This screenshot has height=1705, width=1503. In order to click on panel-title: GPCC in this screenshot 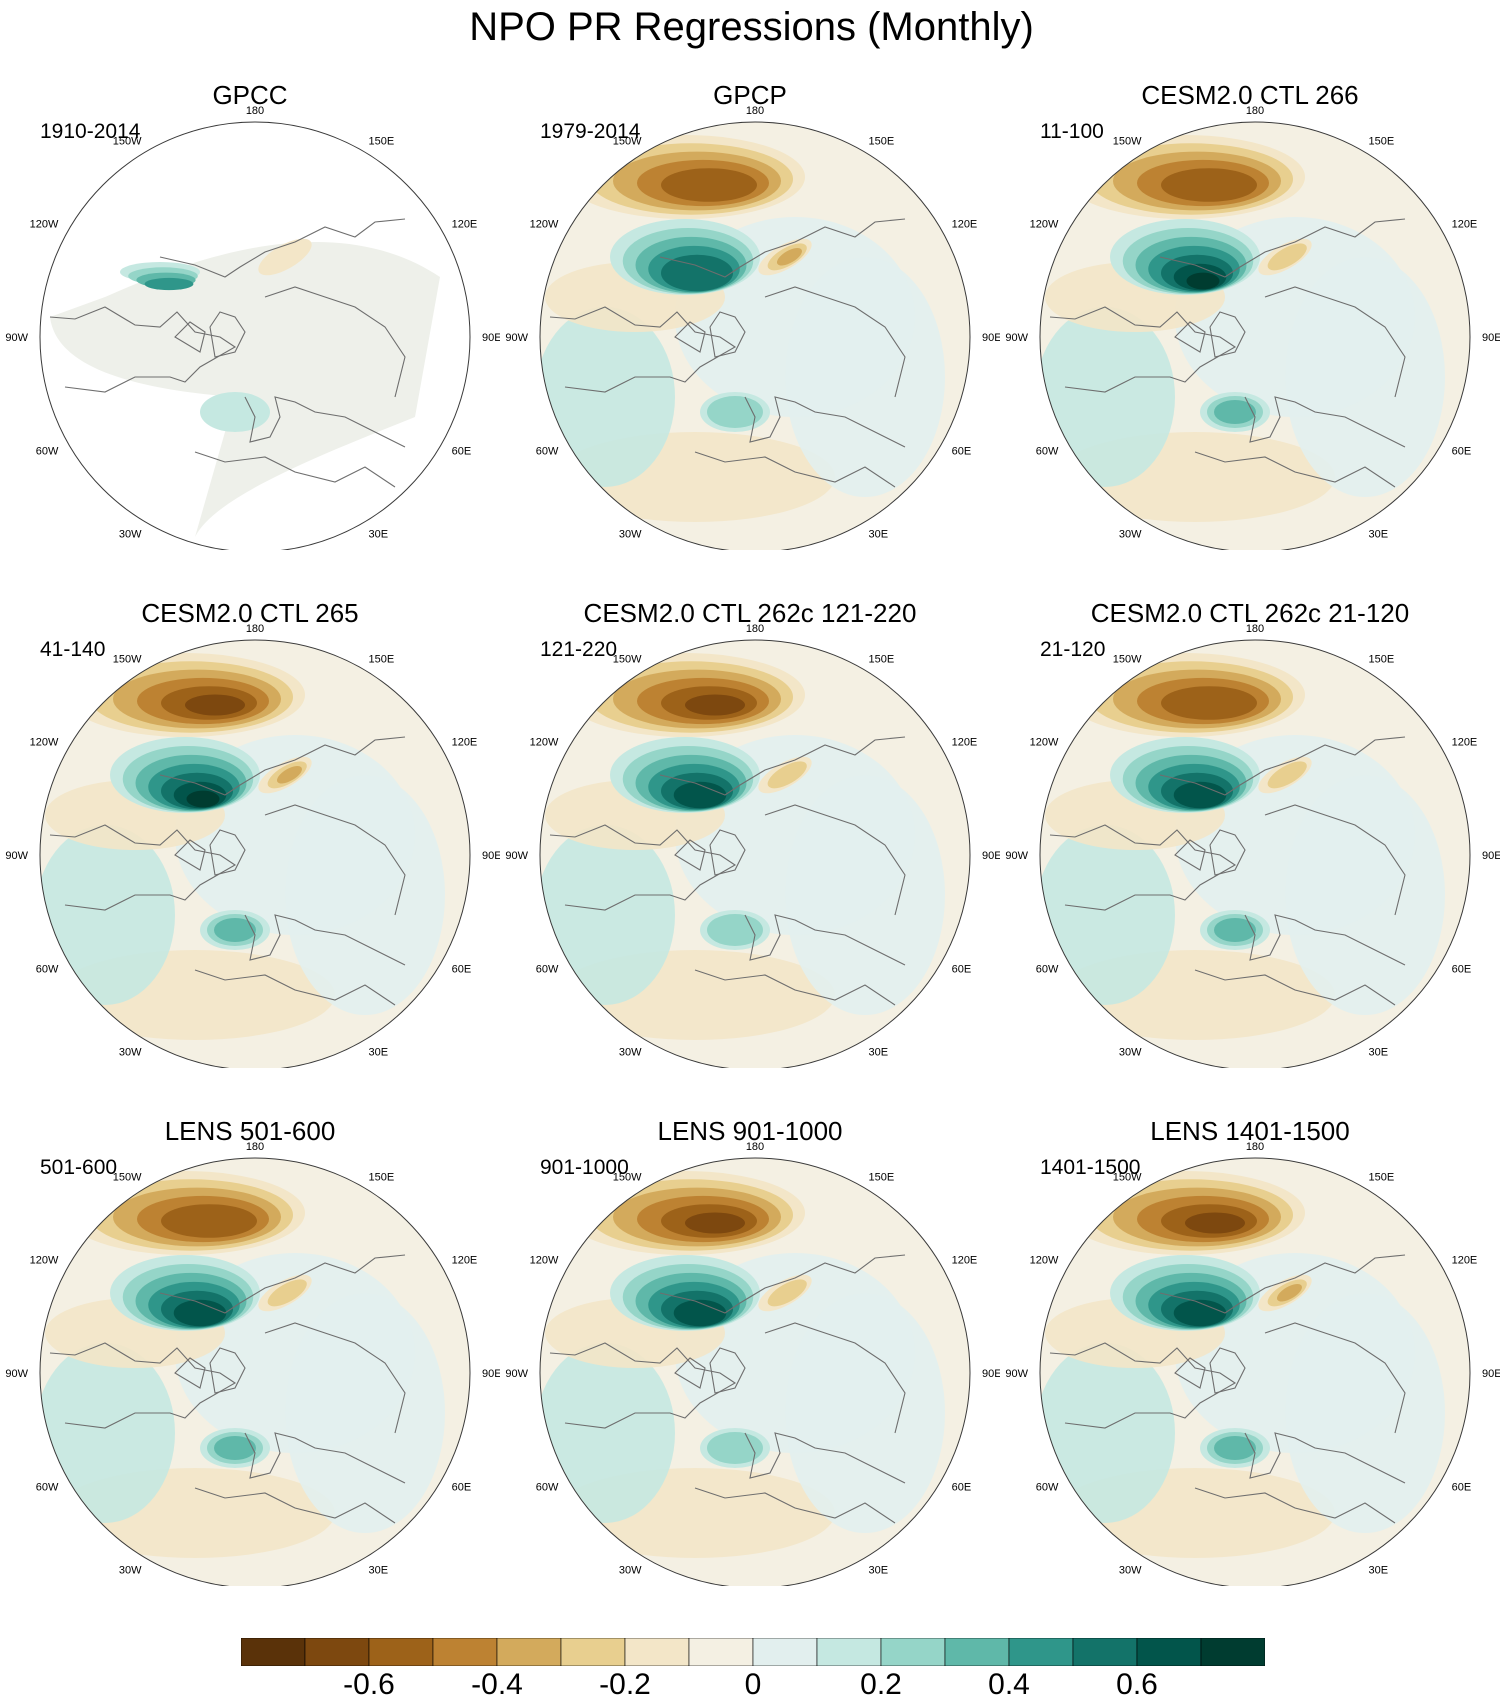, I will do `click(250, 95)`.